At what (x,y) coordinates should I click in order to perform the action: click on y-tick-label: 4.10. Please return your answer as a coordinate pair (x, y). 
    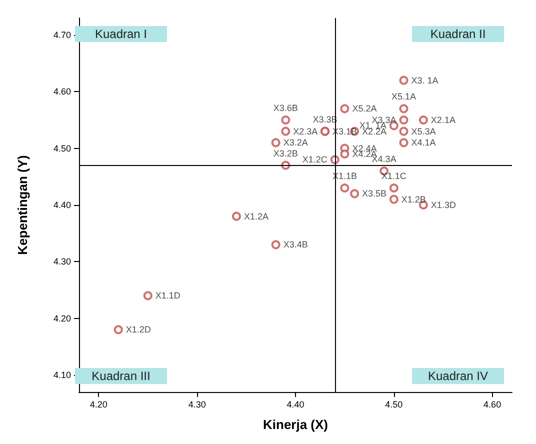
    Looking at the image, I should click on (62, 375).